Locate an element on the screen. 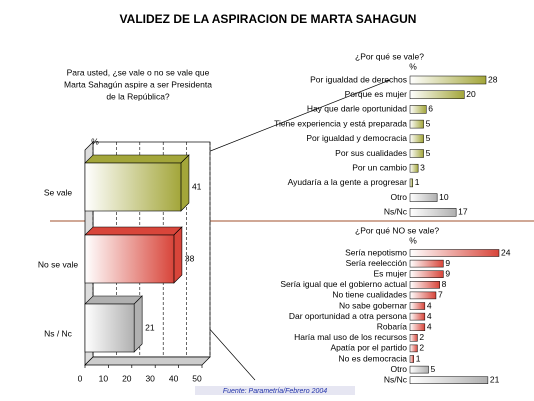  question: Para usted, ¿se vale o no se vale que is located at coordinates (138, 72).